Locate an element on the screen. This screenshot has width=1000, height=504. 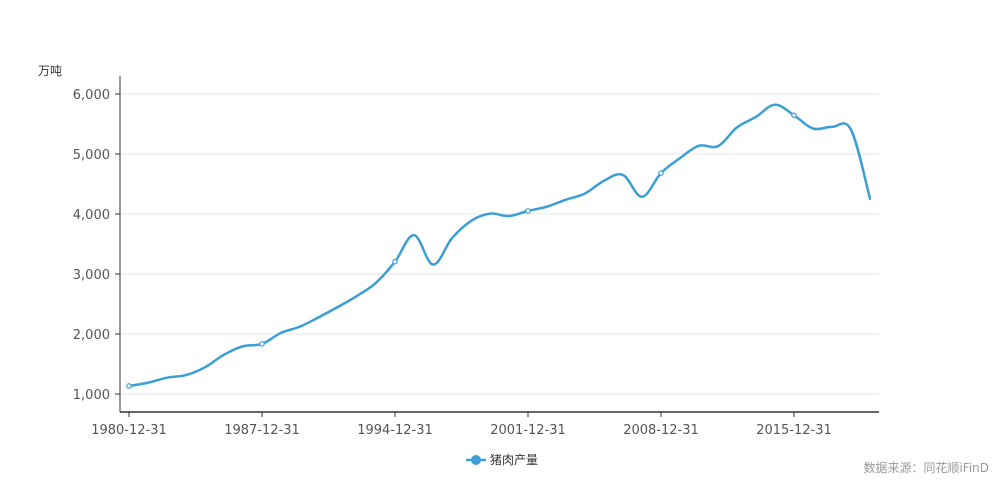
legend-marker-icon is located at coordinates (476, 460).